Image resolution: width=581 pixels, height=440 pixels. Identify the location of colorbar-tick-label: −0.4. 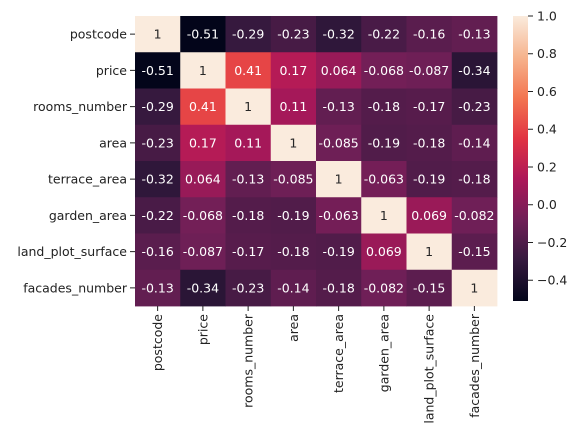
(552, 280).